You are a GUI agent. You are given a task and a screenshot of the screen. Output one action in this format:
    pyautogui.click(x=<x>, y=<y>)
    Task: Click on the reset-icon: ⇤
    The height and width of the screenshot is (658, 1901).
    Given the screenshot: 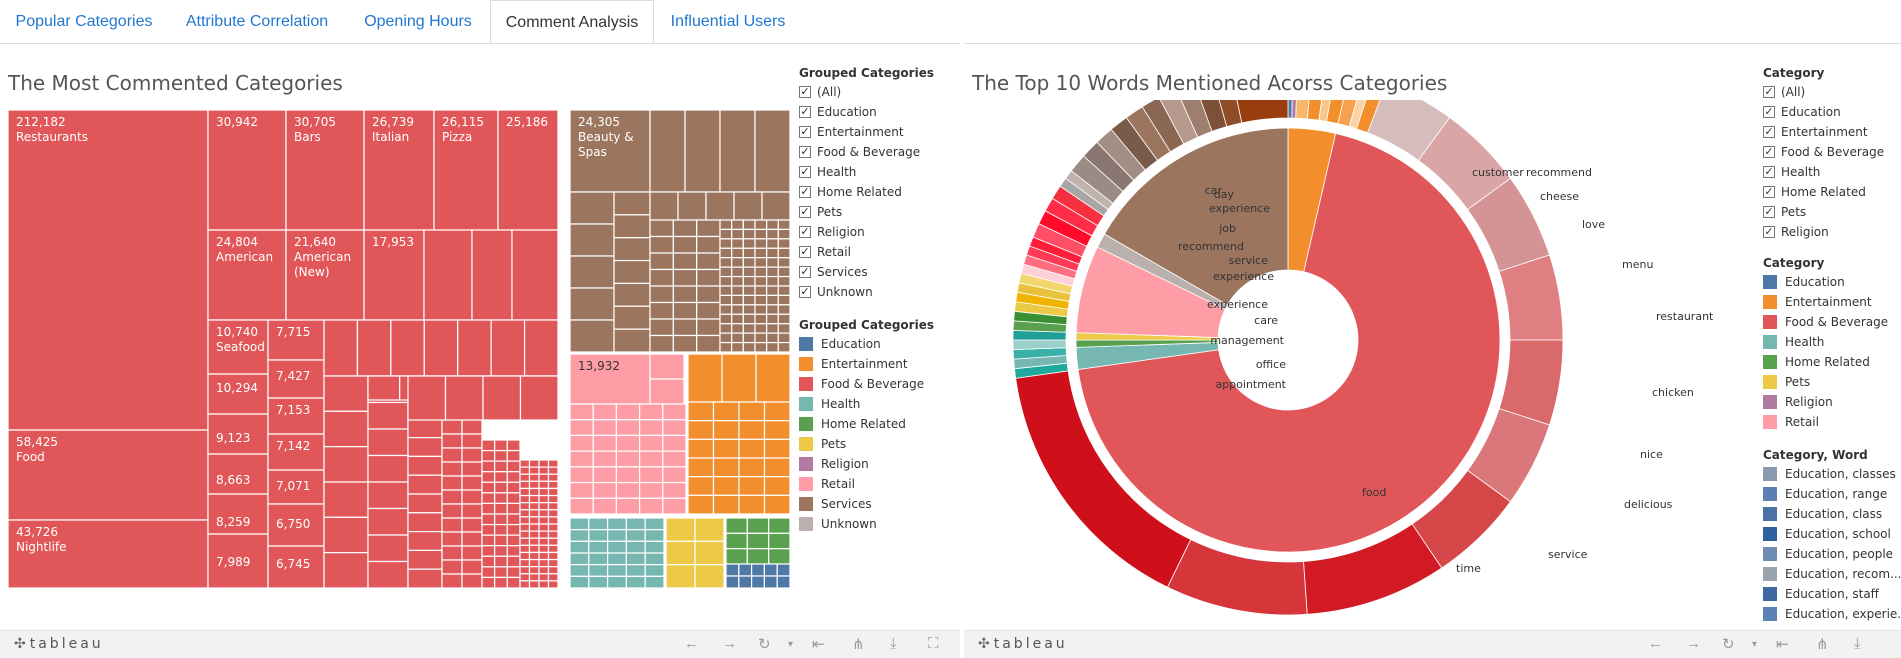 What is the action you would take?
    pyautogui.click(x=818, y=644)
    